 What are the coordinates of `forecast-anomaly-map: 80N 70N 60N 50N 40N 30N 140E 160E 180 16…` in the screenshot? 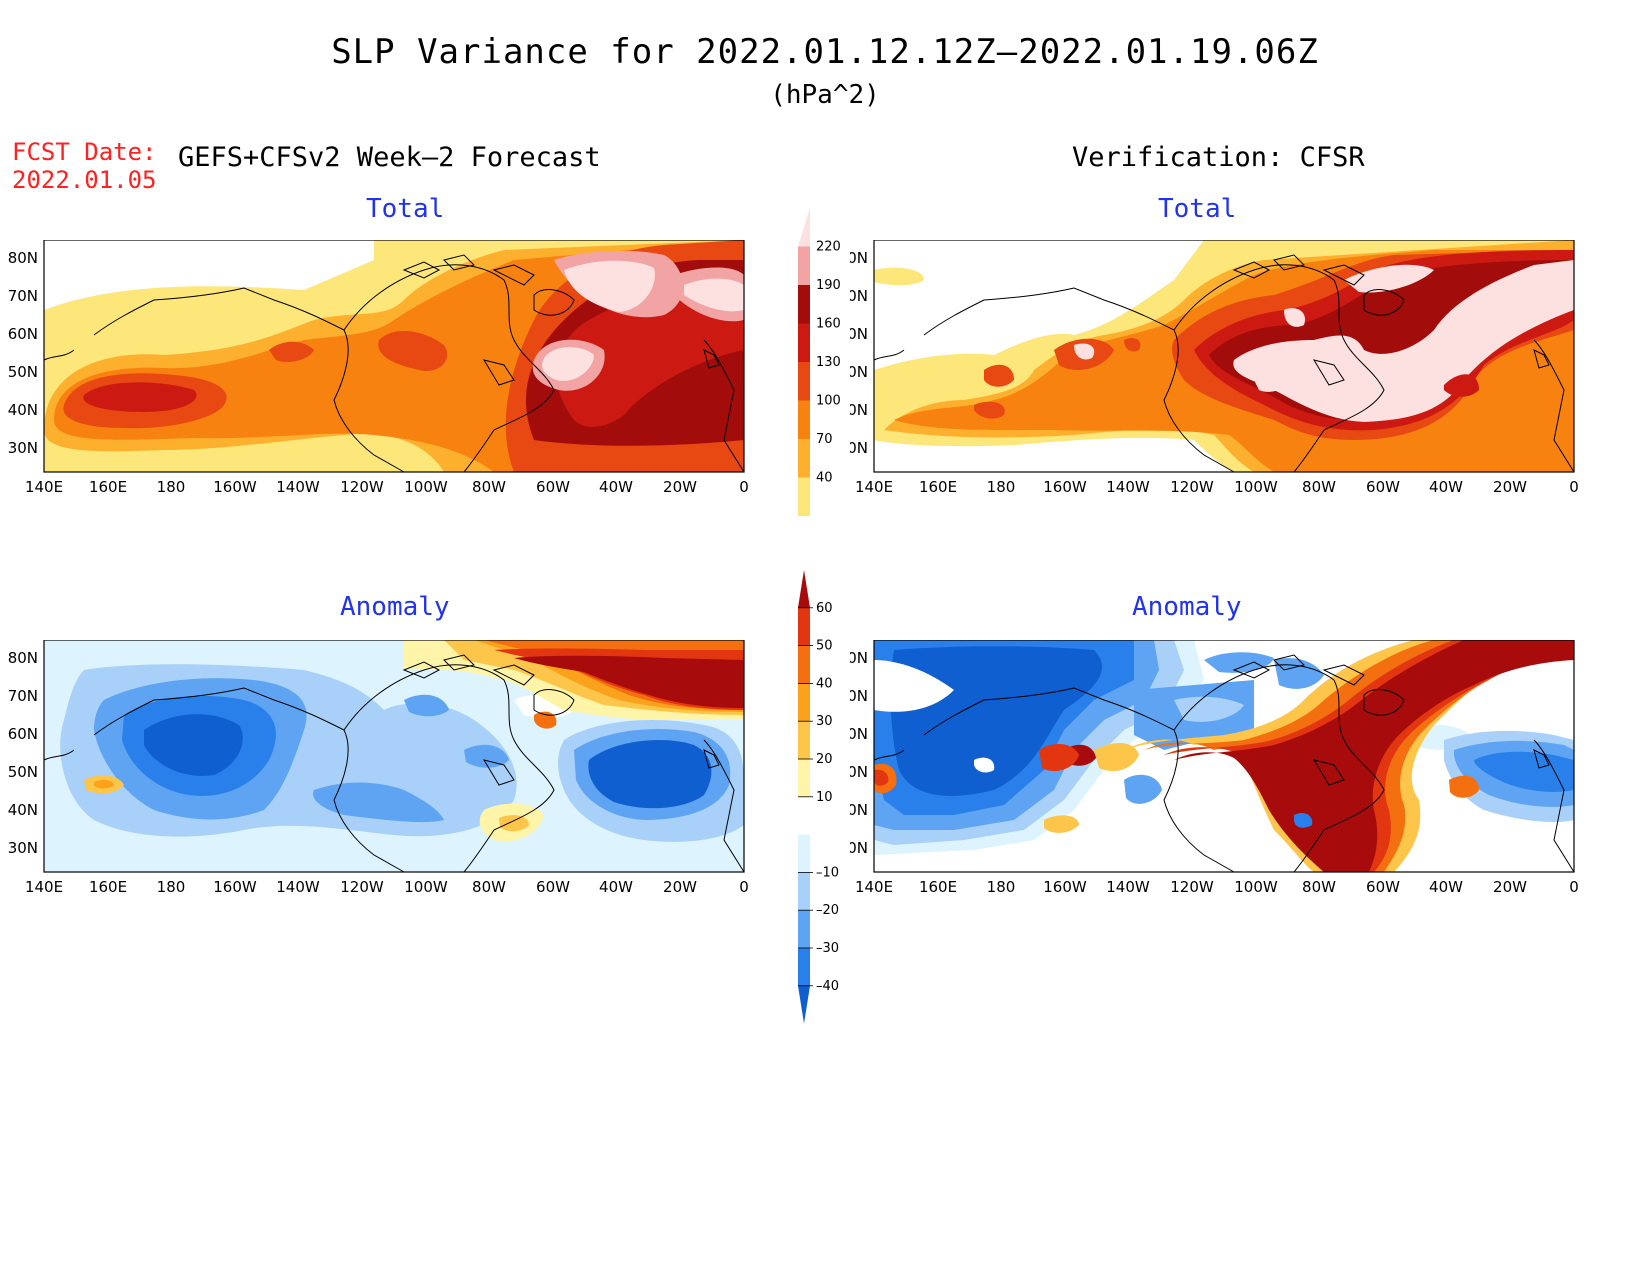 It's located at (380, 775).